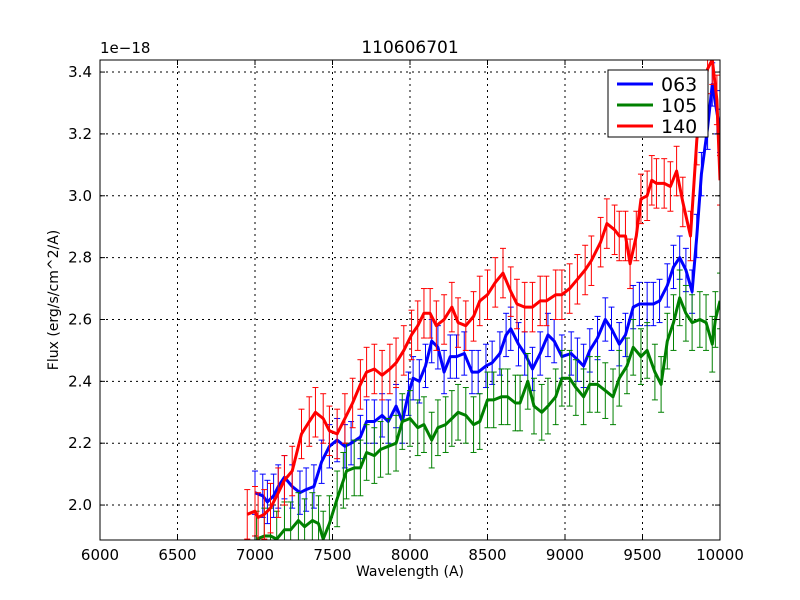  I want to click on y-axis-tick-labels: 2.0 2.2 2.4 2.6 2.8 3.0 3.2 3.4, so click(80, 288).